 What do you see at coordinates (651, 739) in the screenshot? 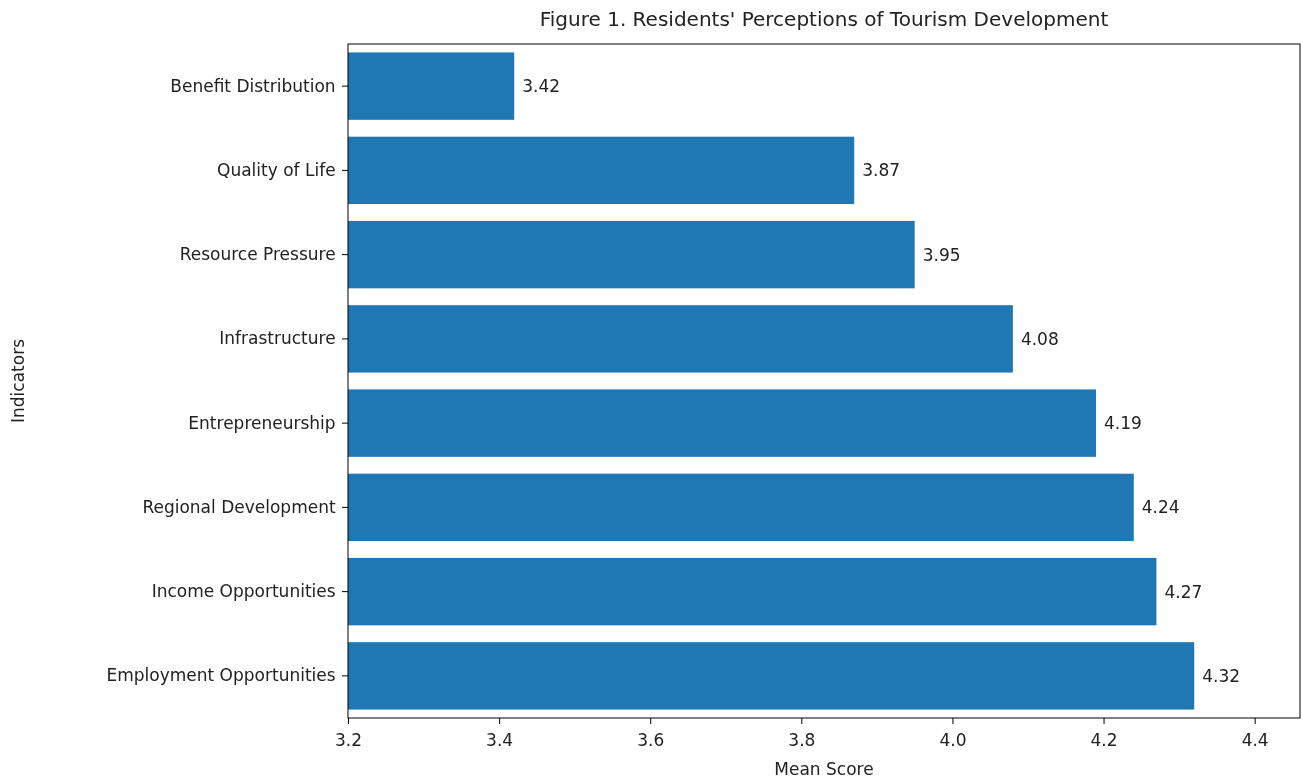
I see `x-tick-label: 3.6` at bounding box center [651, 739].